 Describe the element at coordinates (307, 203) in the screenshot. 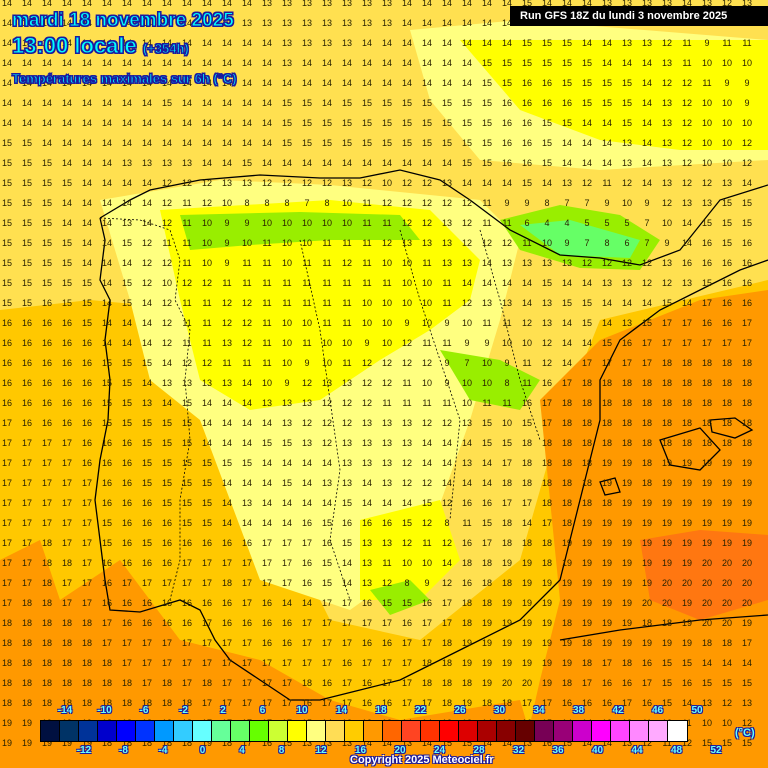

I see `grid-value: 7` at that location.